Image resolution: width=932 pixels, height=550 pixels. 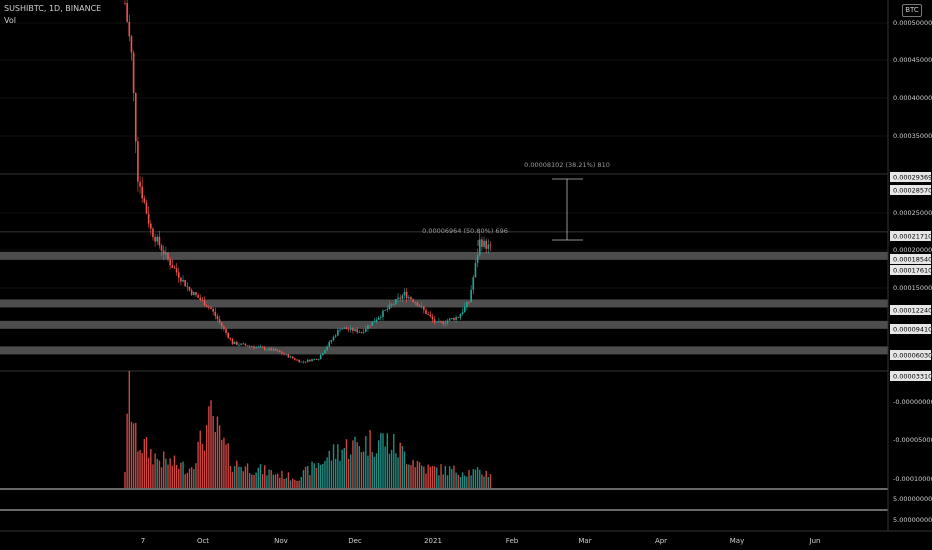 I want to click on time-label: Oct, so click(x=203, y=541).